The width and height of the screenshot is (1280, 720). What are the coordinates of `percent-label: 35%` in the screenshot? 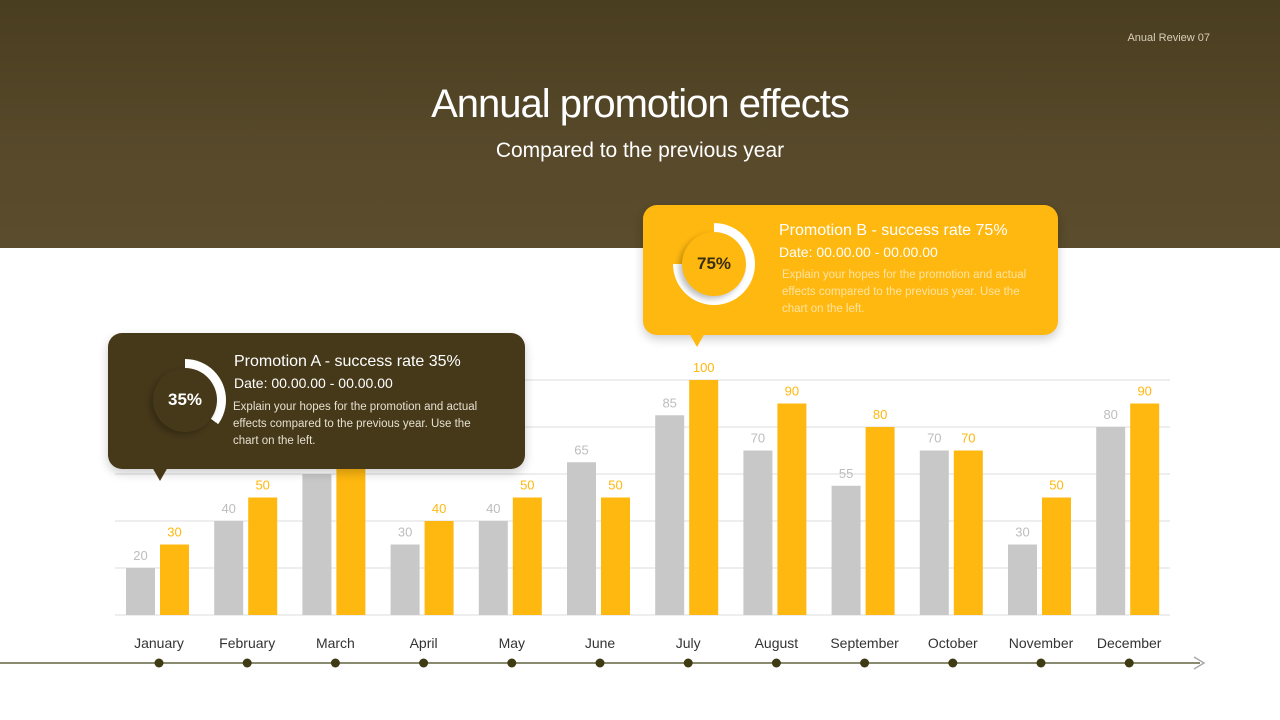 It's located at (185, 400).